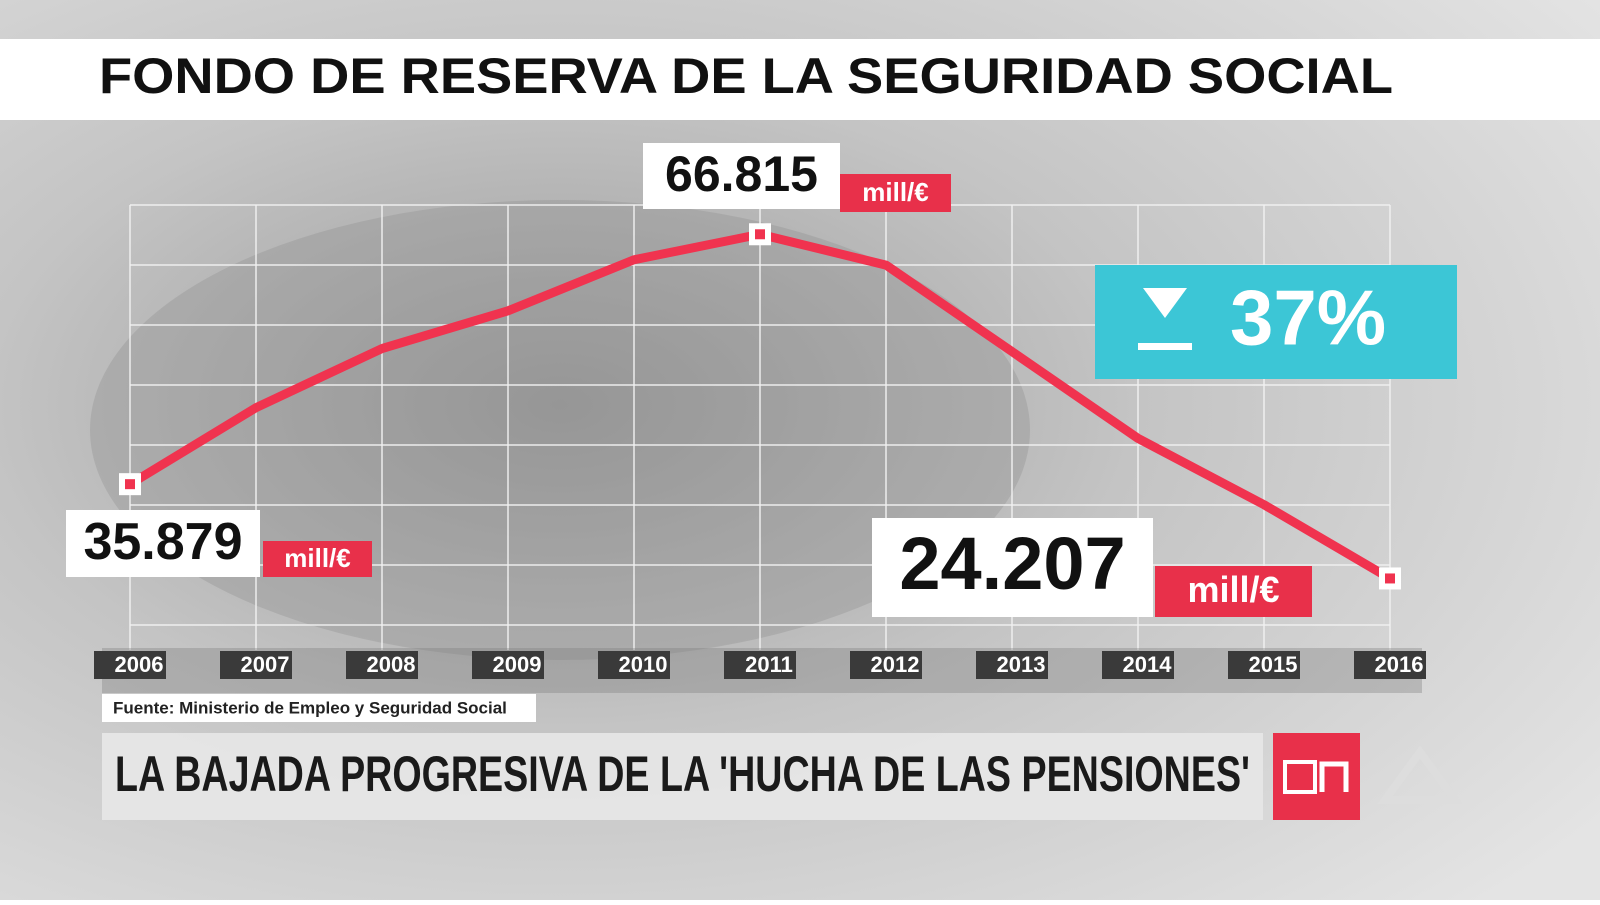 The image size is (1600, 905). What do you see at coordinates (643, 664) in the screenshot?
I see `x-tick-label: 2010` at bounding box center [643, 664].